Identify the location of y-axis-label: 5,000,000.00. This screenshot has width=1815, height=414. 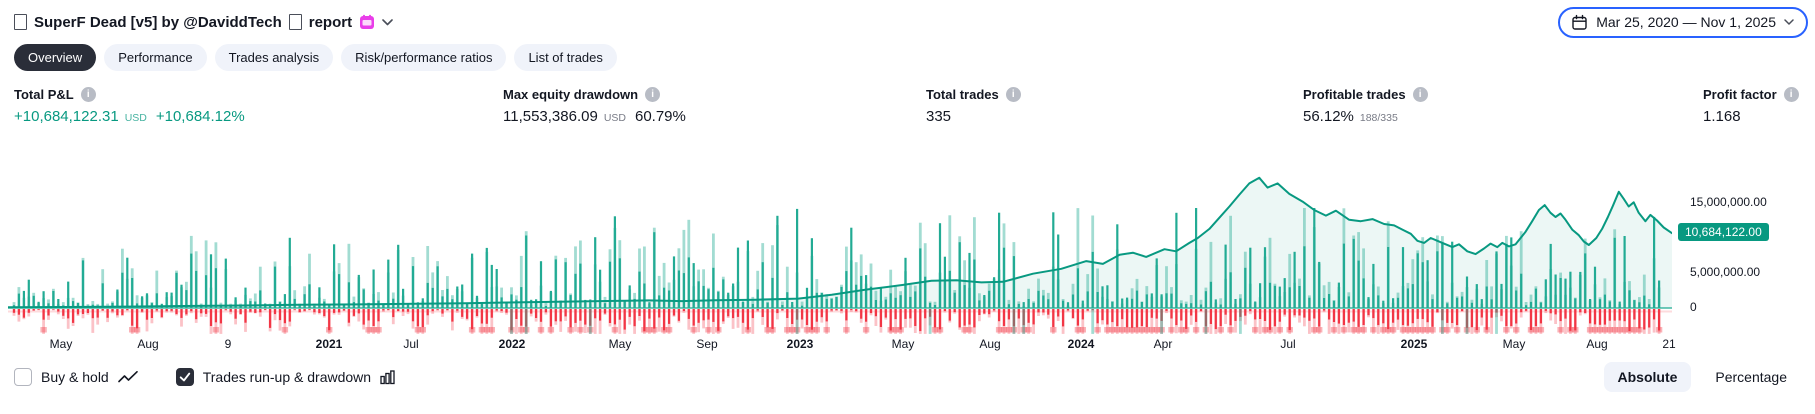
(1725, 272).